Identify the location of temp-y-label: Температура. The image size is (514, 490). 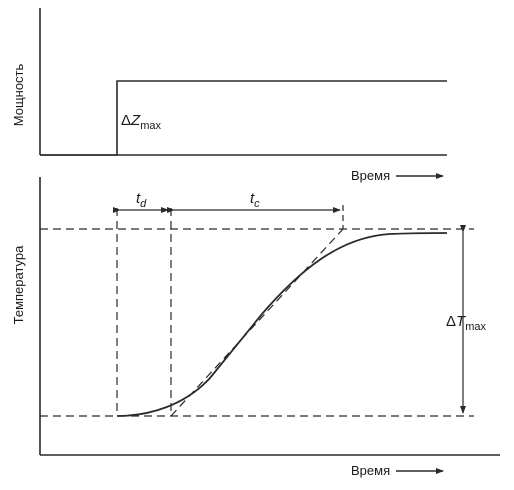
(18, 285).